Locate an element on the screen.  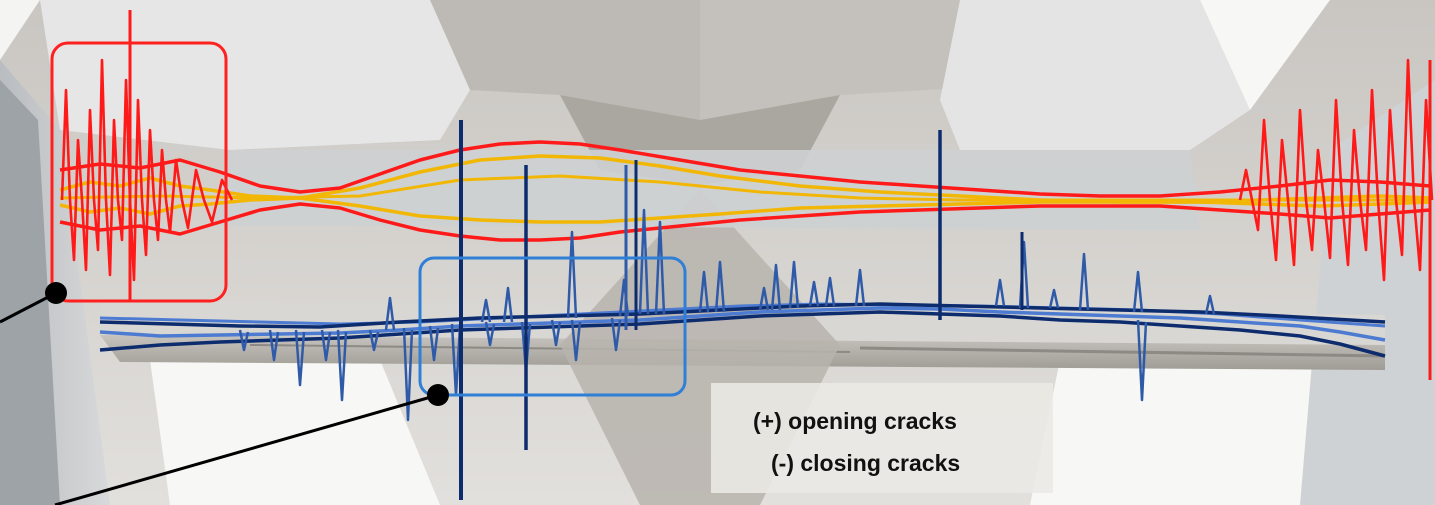
legend-box is located at coordinates (882, 438).